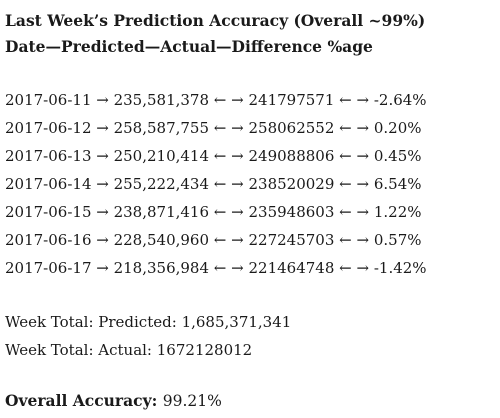  Describe the element at coordinates (48, 128) in the screenshot. I see `row-date: 2017-06-12` at that location.